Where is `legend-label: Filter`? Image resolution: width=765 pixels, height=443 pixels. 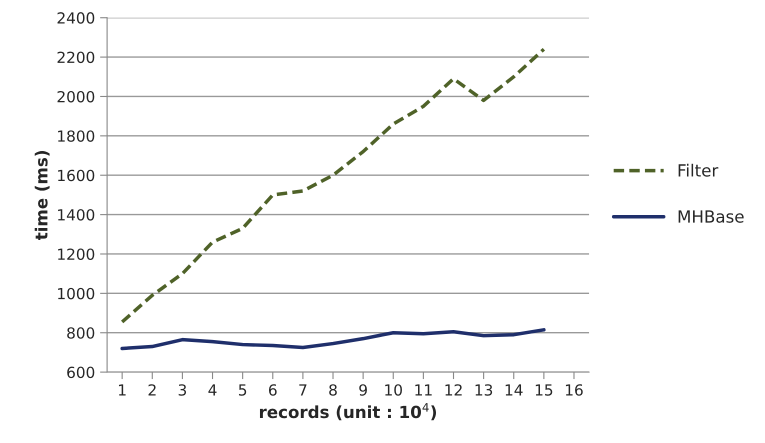 legend-label: Filter is located at coordinates (698, 170).